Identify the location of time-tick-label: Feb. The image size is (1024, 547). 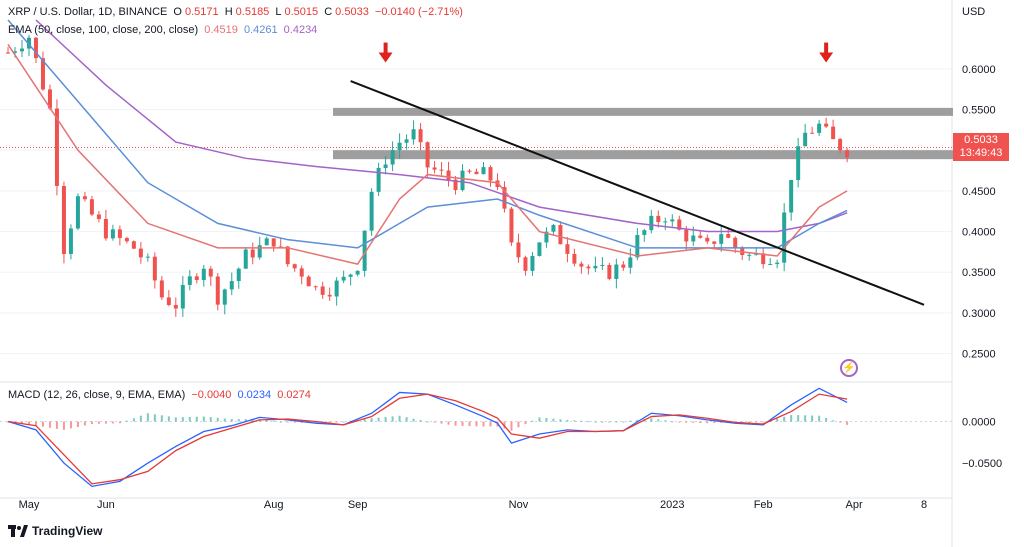
(763, 505).